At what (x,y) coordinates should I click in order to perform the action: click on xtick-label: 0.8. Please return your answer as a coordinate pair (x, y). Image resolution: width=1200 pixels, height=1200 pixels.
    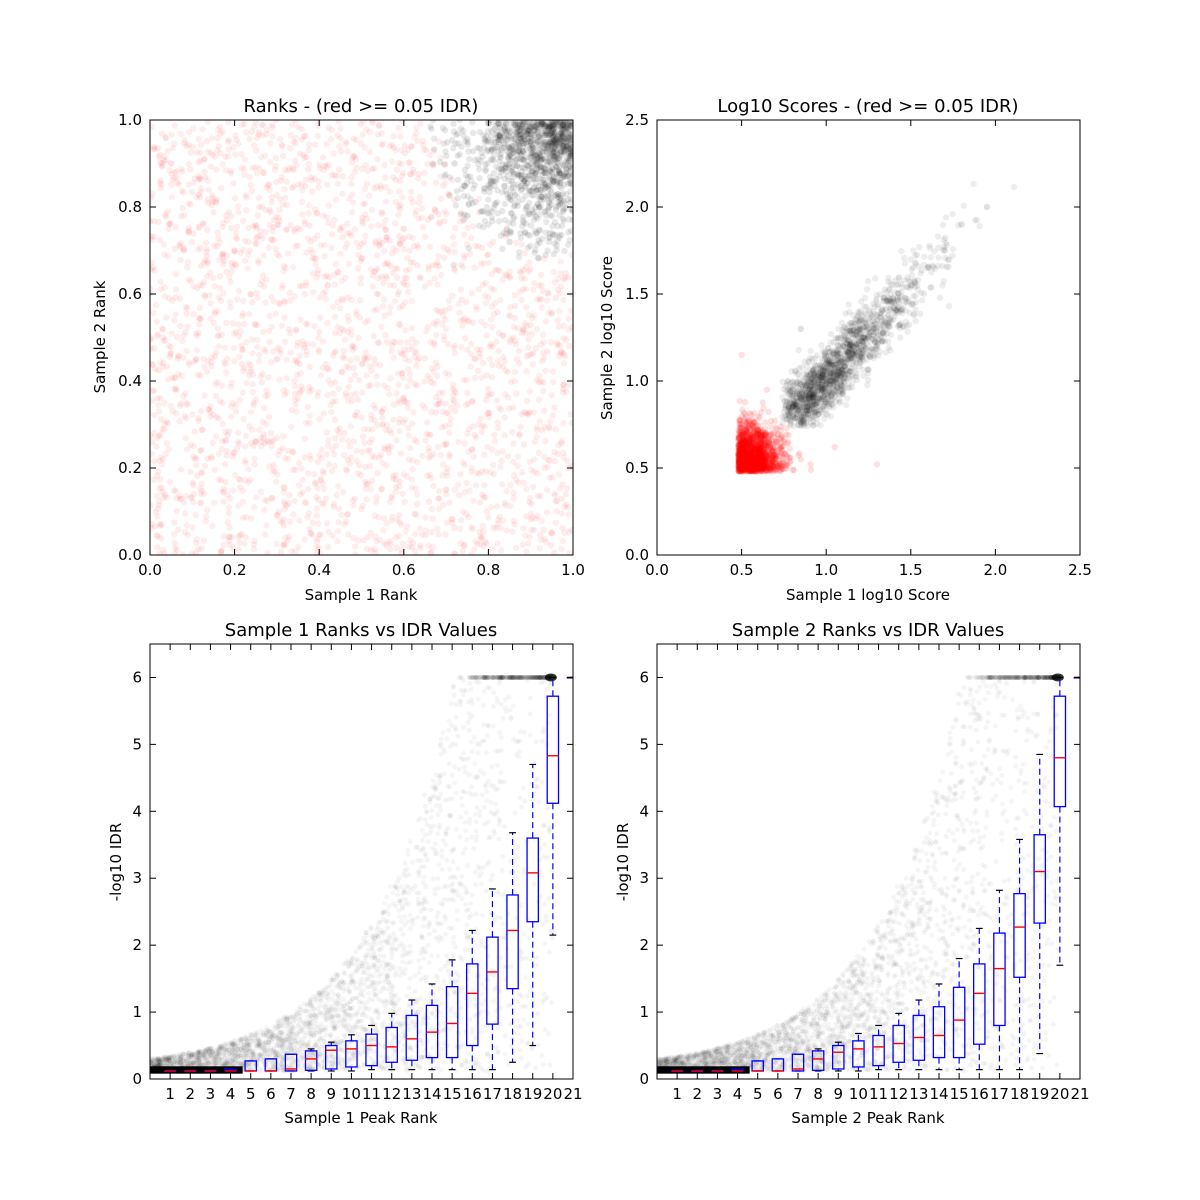
    Looking at the image, I should click on (488, 570).